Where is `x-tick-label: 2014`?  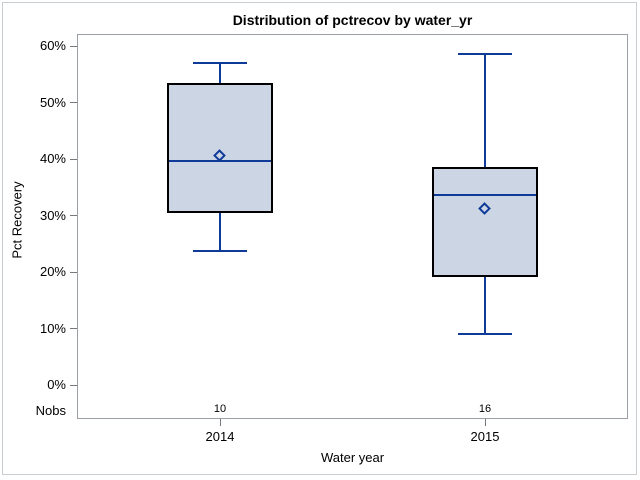 x-tick-label: 2014 is located at coordinates (220, 436).